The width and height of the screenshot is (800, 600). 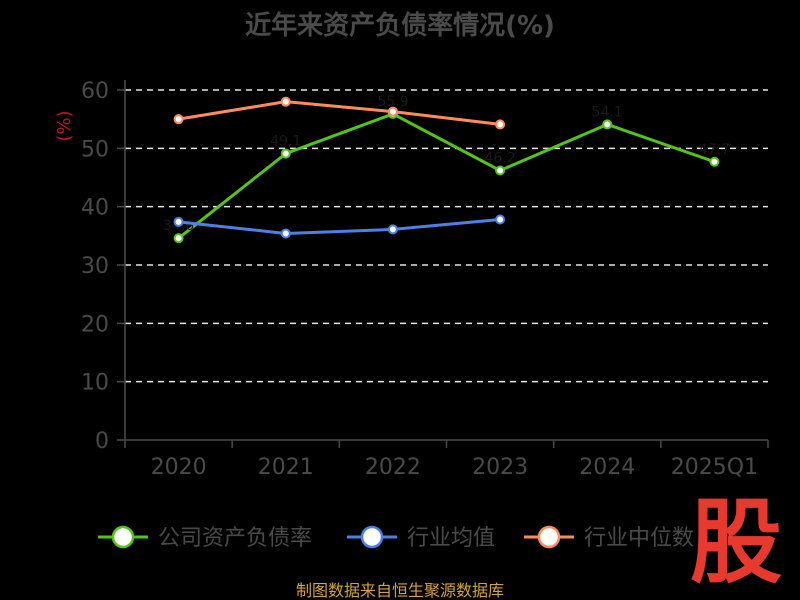 What do you see at coordinates (95, 208) in the screenshot?
I see `y-tick-label: 40` at bounding box center [95, 208].